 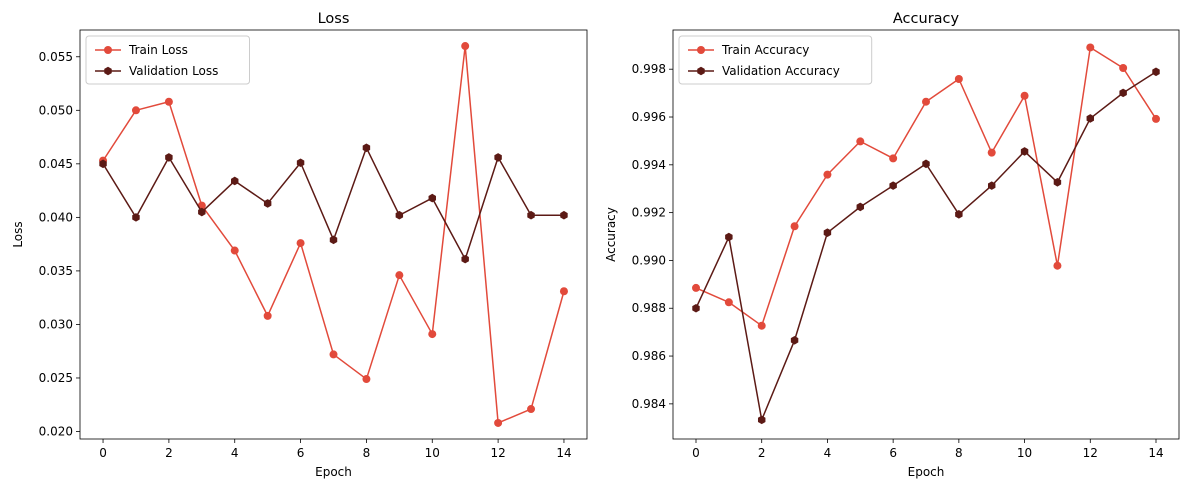 I want to click on legend-entry: Train Loss, so click(x=158, y=50).